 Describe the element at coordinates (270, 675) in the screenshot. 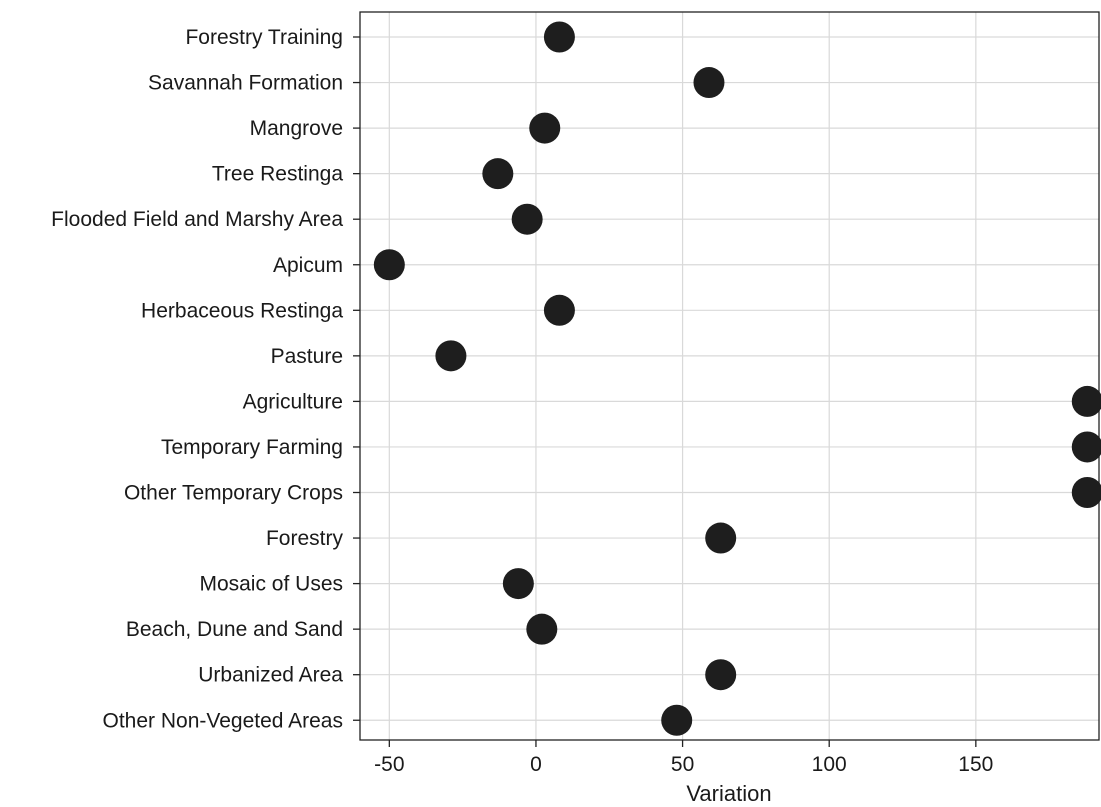

I see `category-label: Urbanized Area` at that location.